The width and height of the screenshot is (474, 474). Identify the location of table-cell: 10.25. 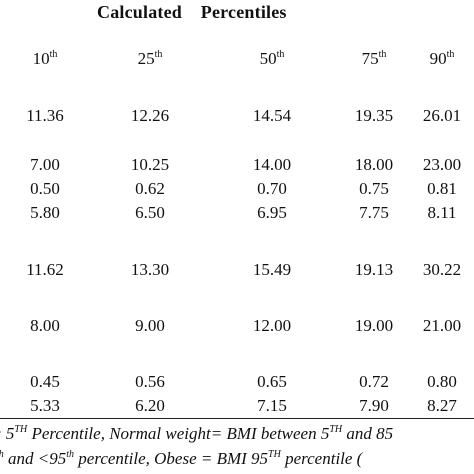
(150, 164).